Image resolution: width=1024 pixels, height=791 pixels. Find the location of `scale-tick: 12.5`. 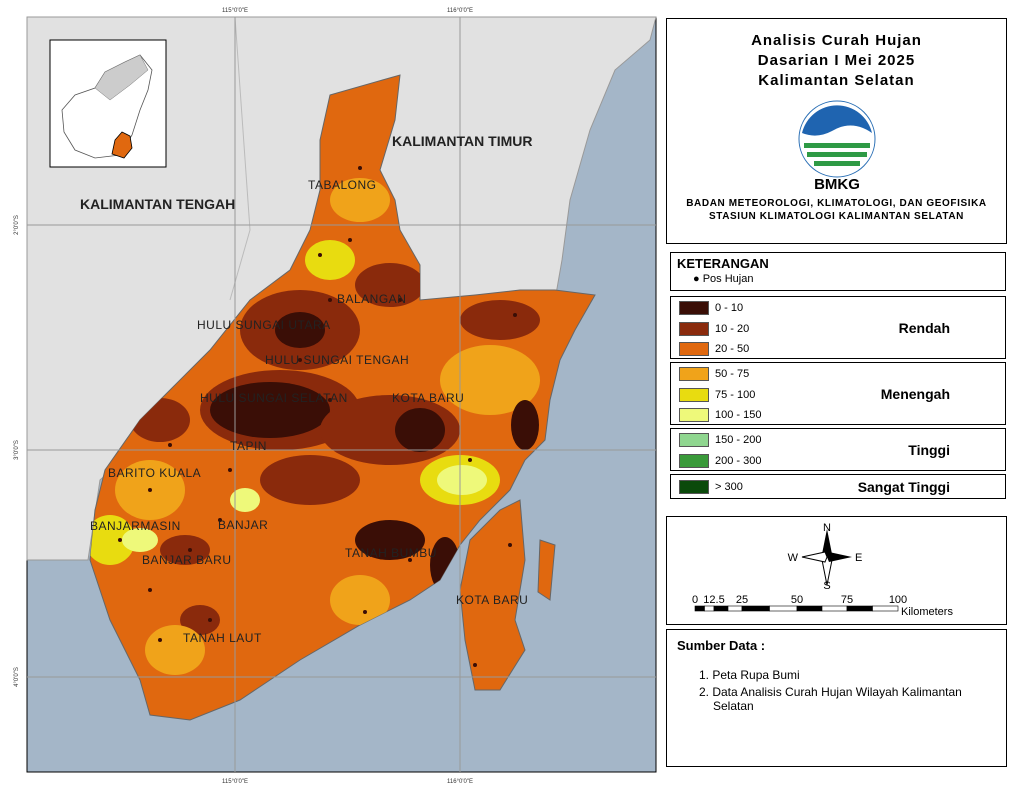

scale-tick: 12.5 is located at coordinates (713, 600).